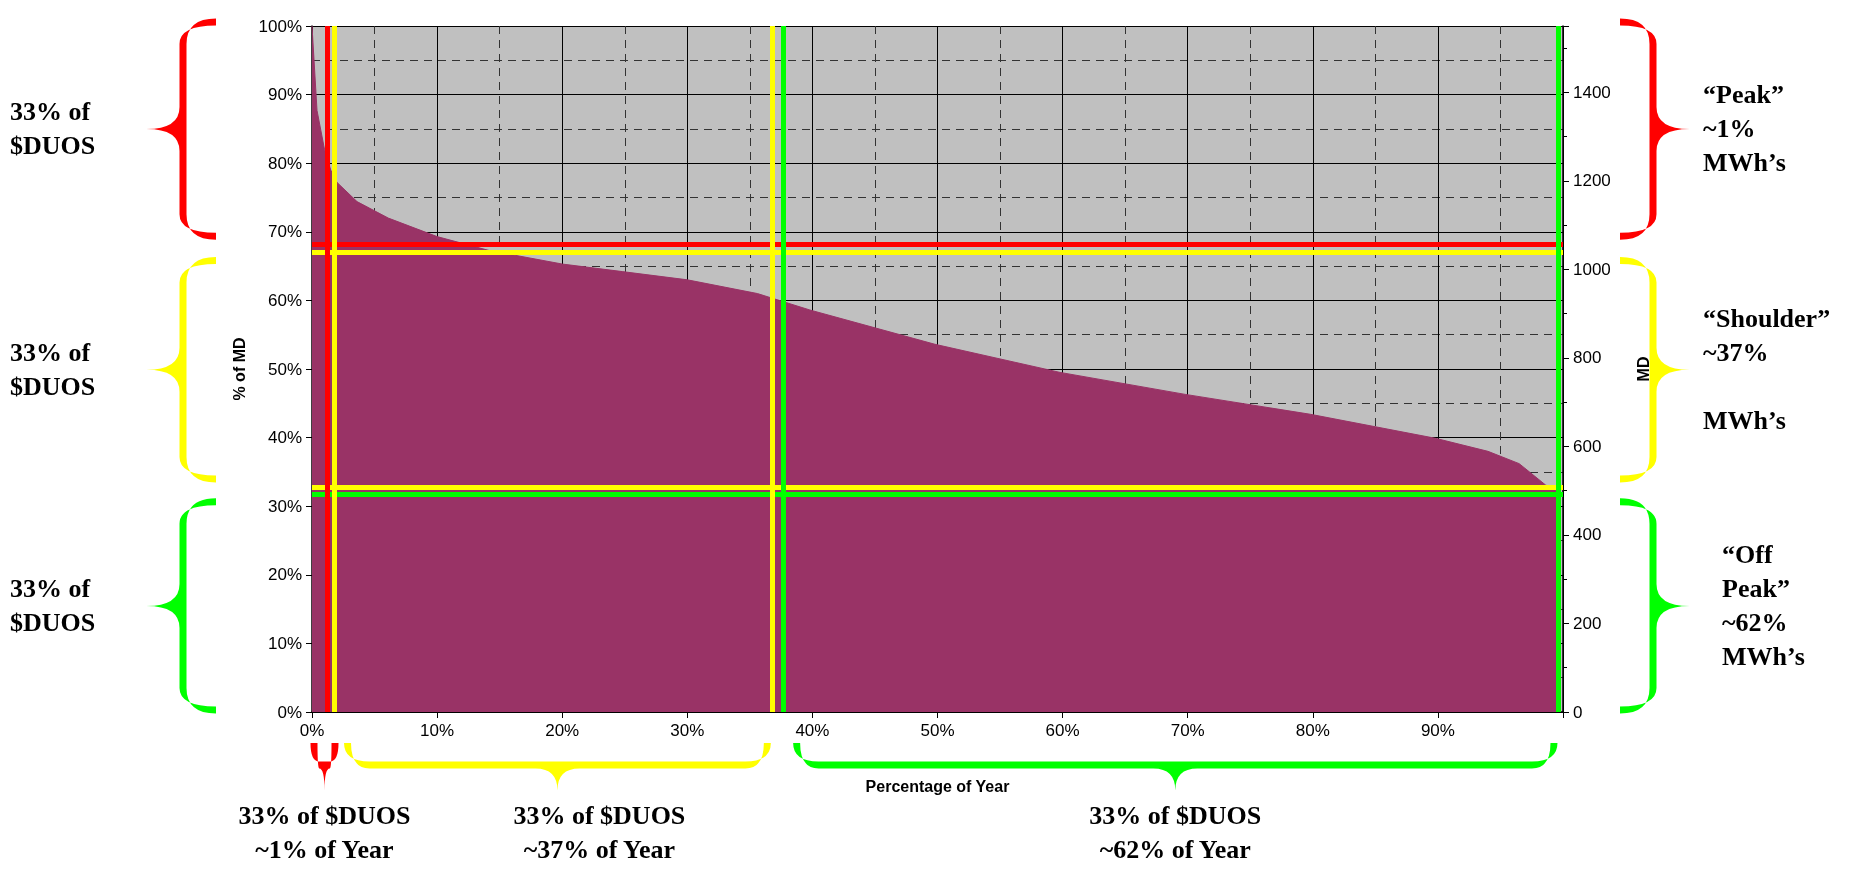 The height and width of the screenshot is (870, 1865). Describe the element at coordinates (284, 369) in the screenshot. I see `y-tick-label: 50%` at that location.